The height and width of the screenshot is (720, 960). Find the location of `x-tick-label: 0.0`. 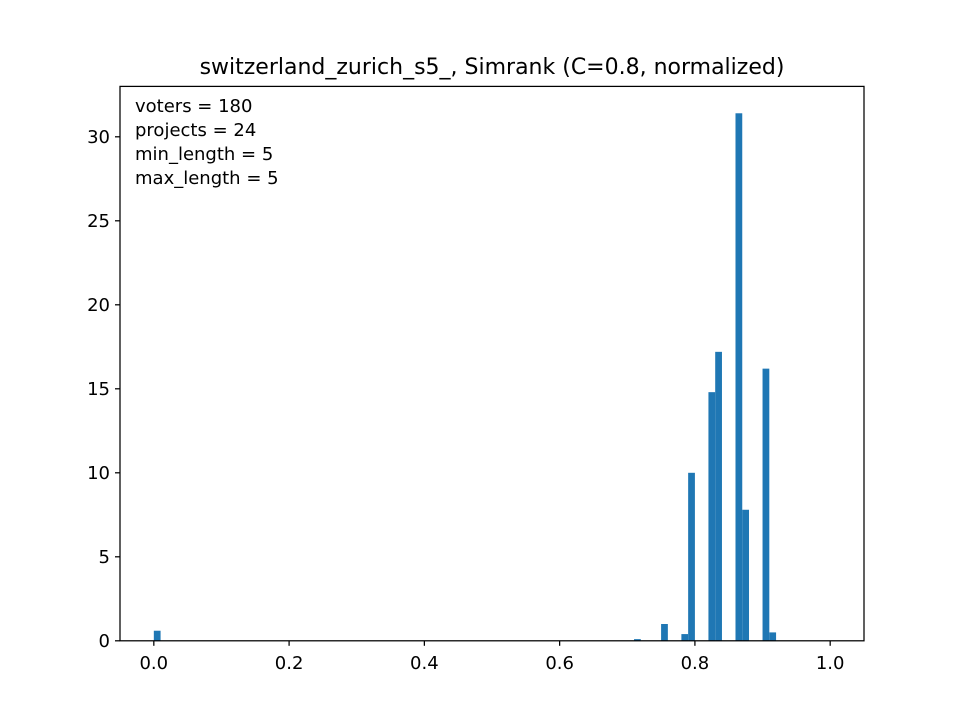

x-tick-label: 0.0 is located at coordinates (153, 663).